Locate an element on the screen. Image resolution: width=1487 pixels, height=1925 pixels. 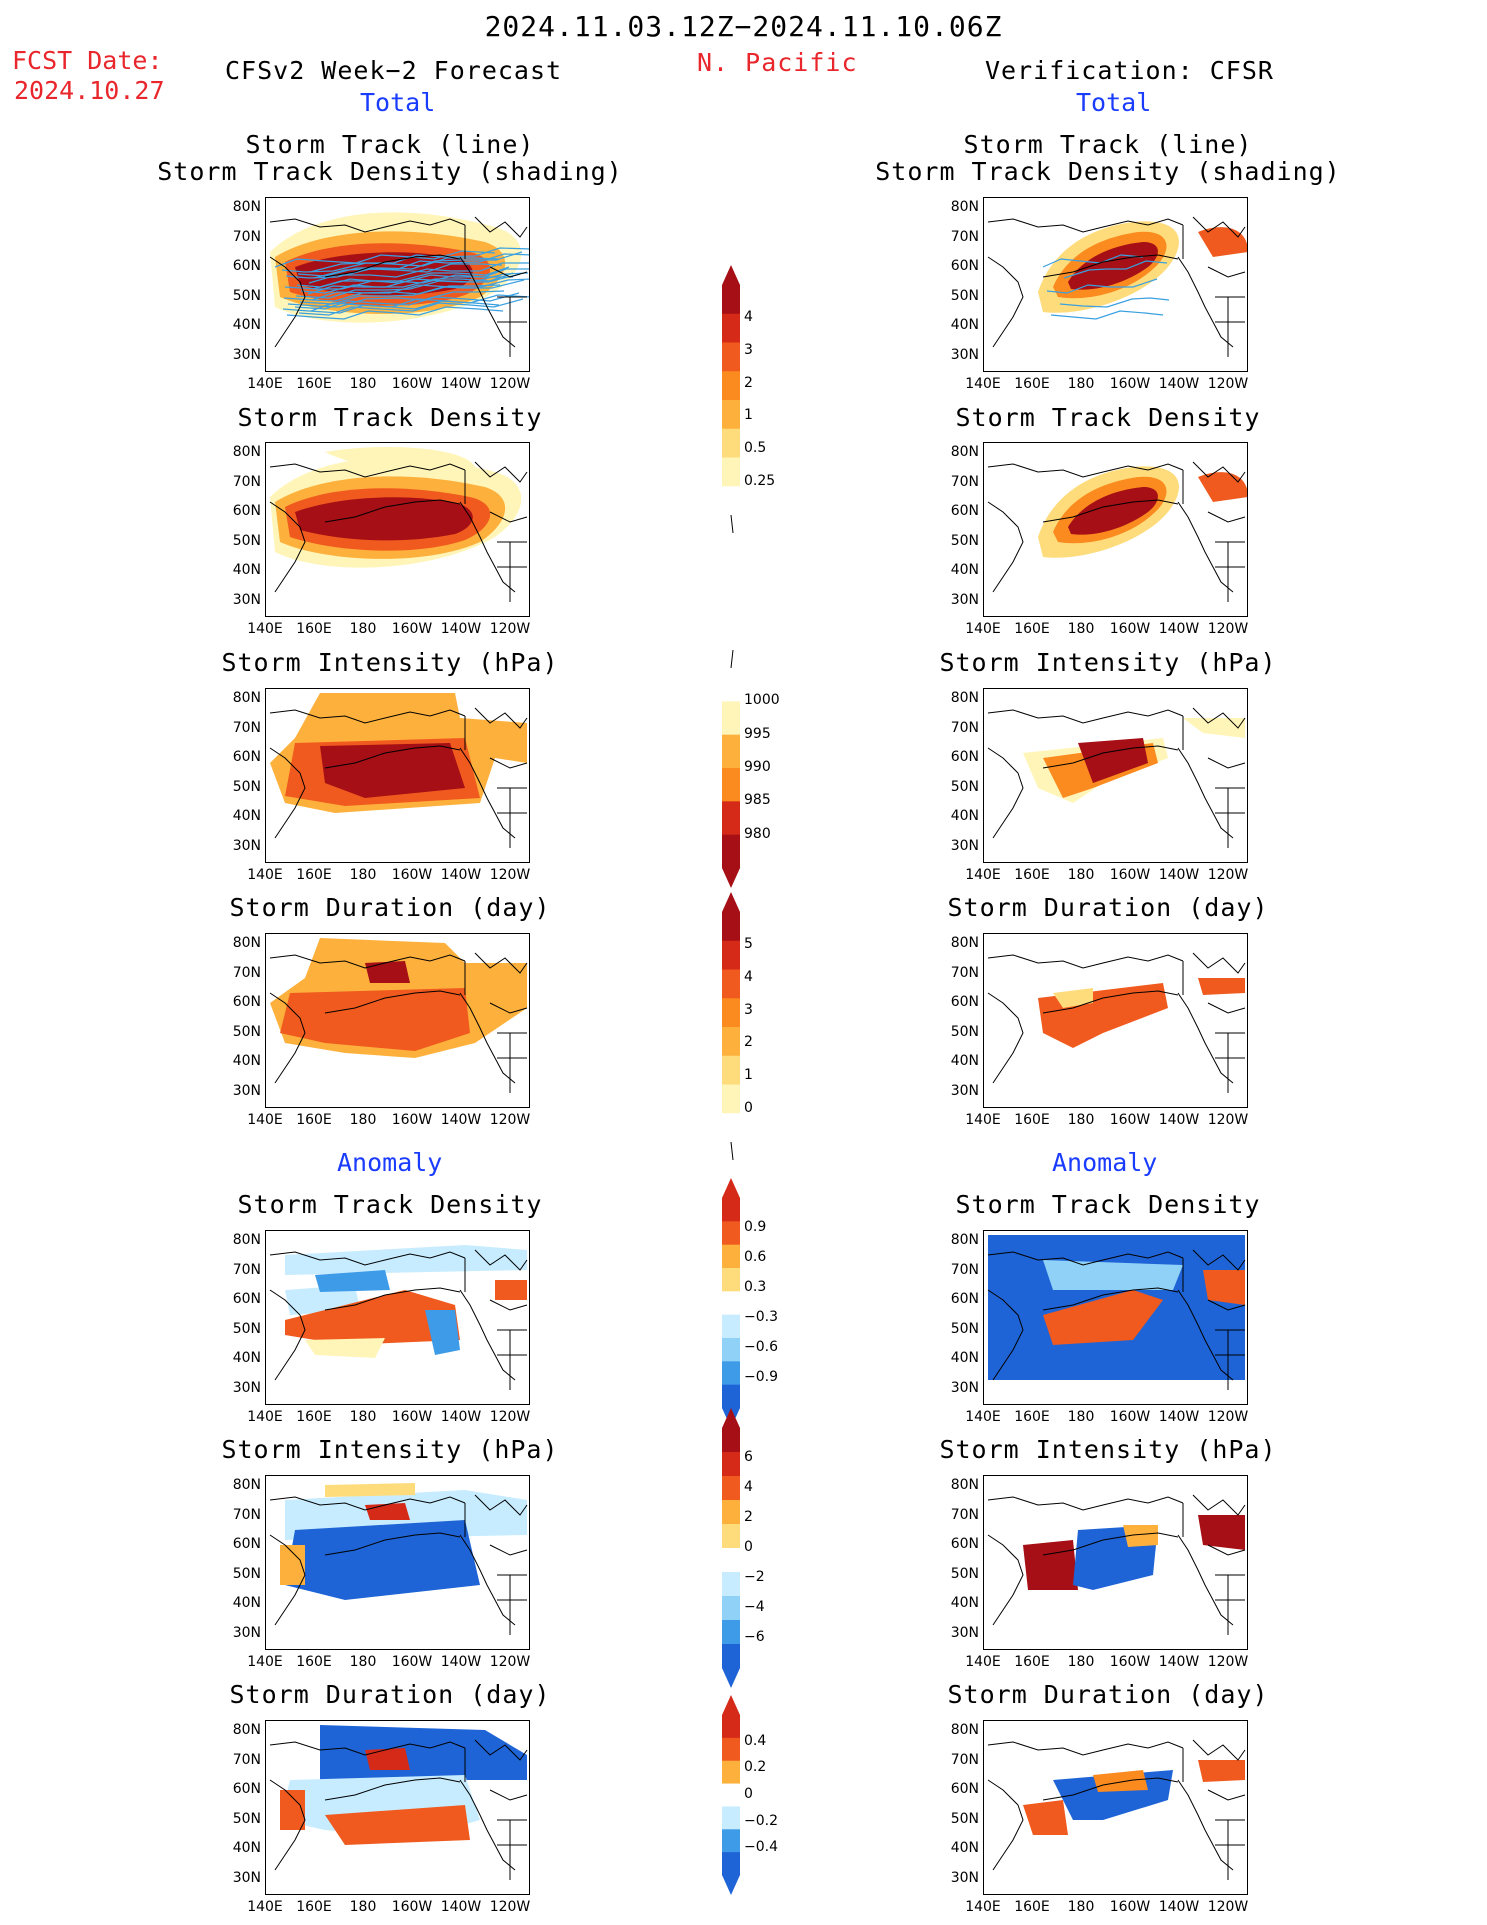
left-anom-duration-title: Storm Duration (day) is located at coordinates (390, 1694).